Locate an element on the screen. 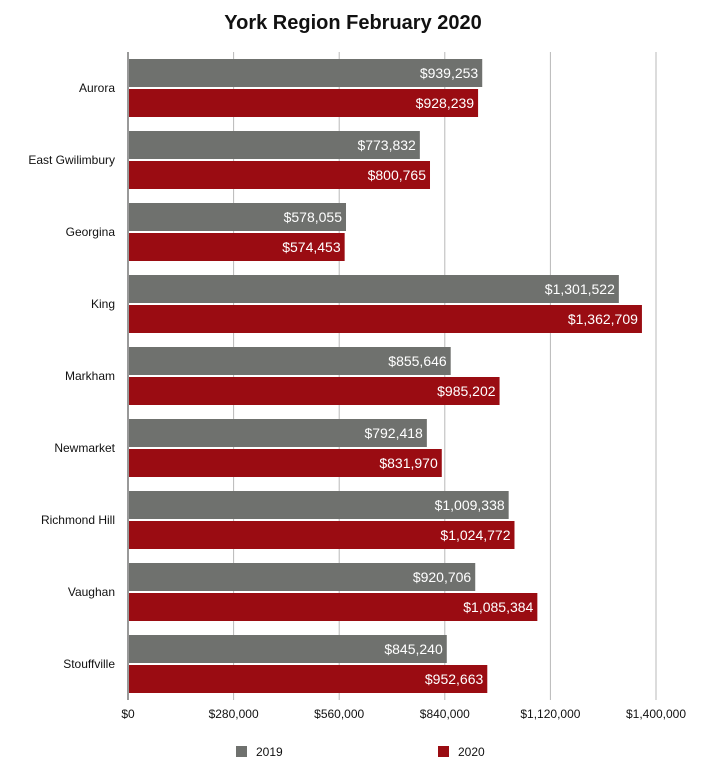  bar-value-label: $952,663 is located at coordinates (454, 679).